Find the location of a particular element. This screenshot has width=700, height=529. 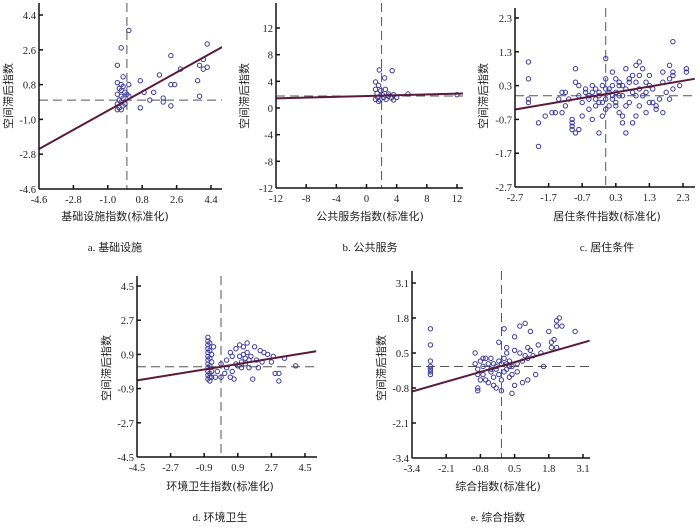

x-tick-label: 0.5 is located at coordinates (514, 469).